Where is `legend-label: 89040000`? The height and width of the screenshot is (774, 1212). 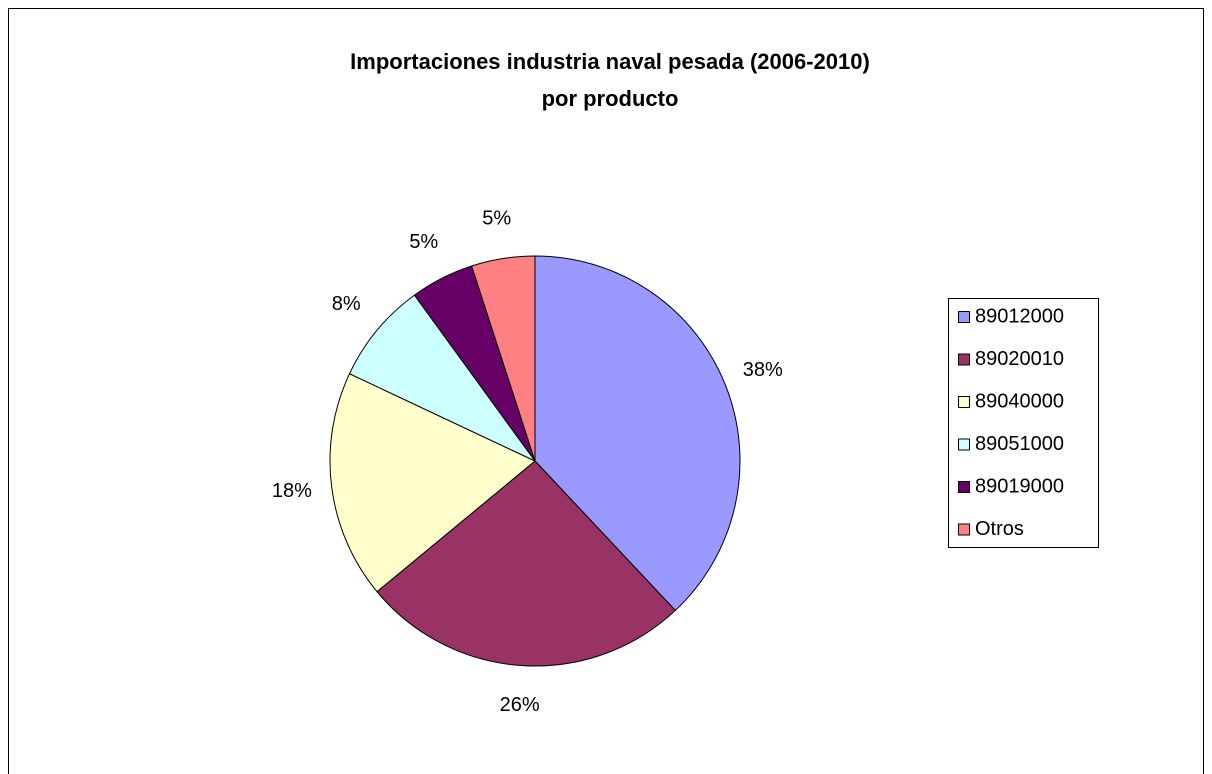
legend-label: 89040000 is located at coordinates (1019, 401).